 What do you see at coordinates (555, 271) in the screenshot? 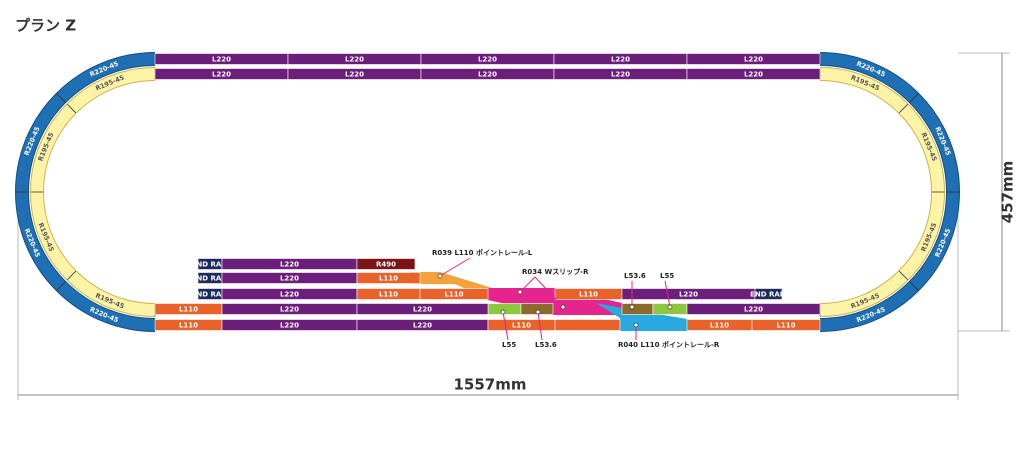
I see `annotation: R034 Wスリップ-R` at bounding box center [555, 271].